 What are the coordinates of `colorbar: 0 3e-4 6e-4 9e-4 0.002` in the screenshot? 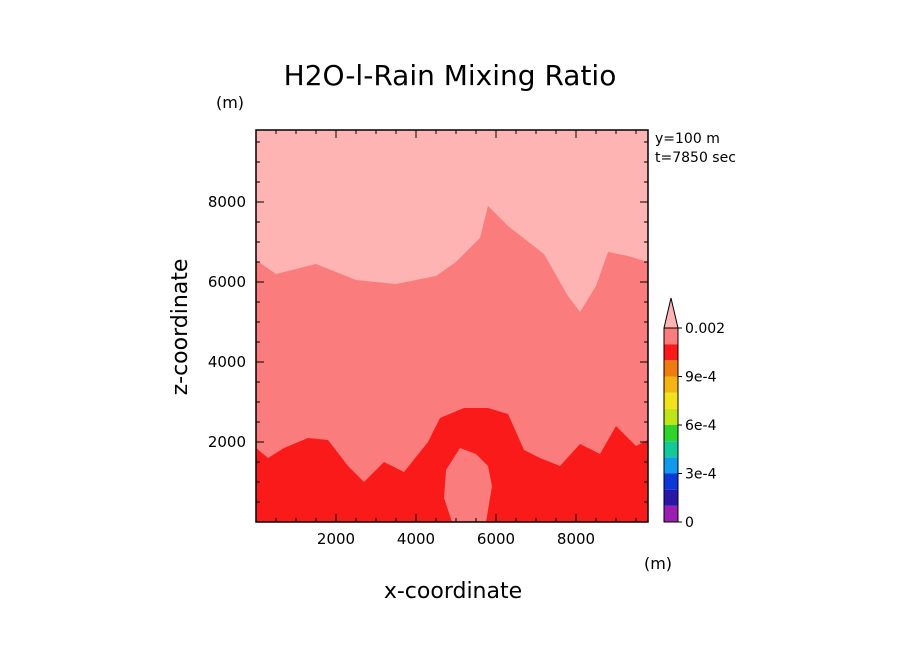 It's located at (694, 414).